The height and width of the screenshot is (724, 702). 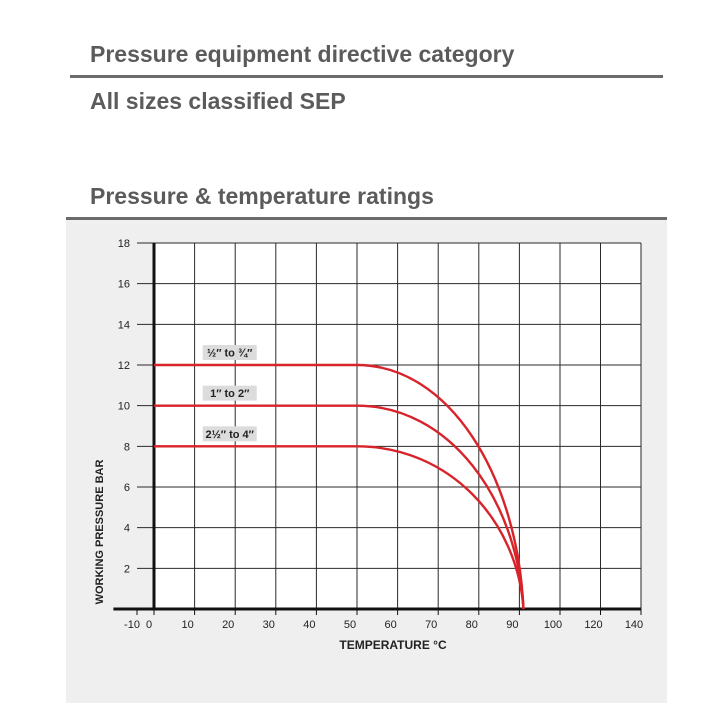 I want to click on series-label: 2½″ to 4″, so click(x=229, y=435).